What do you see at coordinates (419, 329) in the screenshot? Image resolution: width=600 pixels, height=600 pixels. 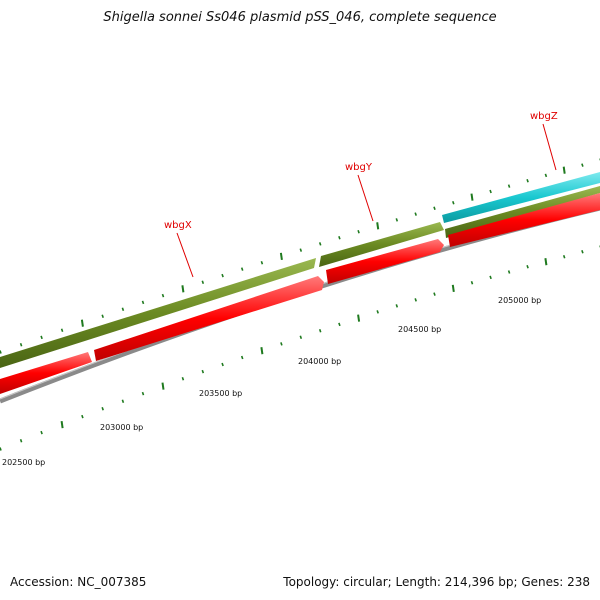 I see `position-label: 204500 bp` at bounding box center [419, 329].